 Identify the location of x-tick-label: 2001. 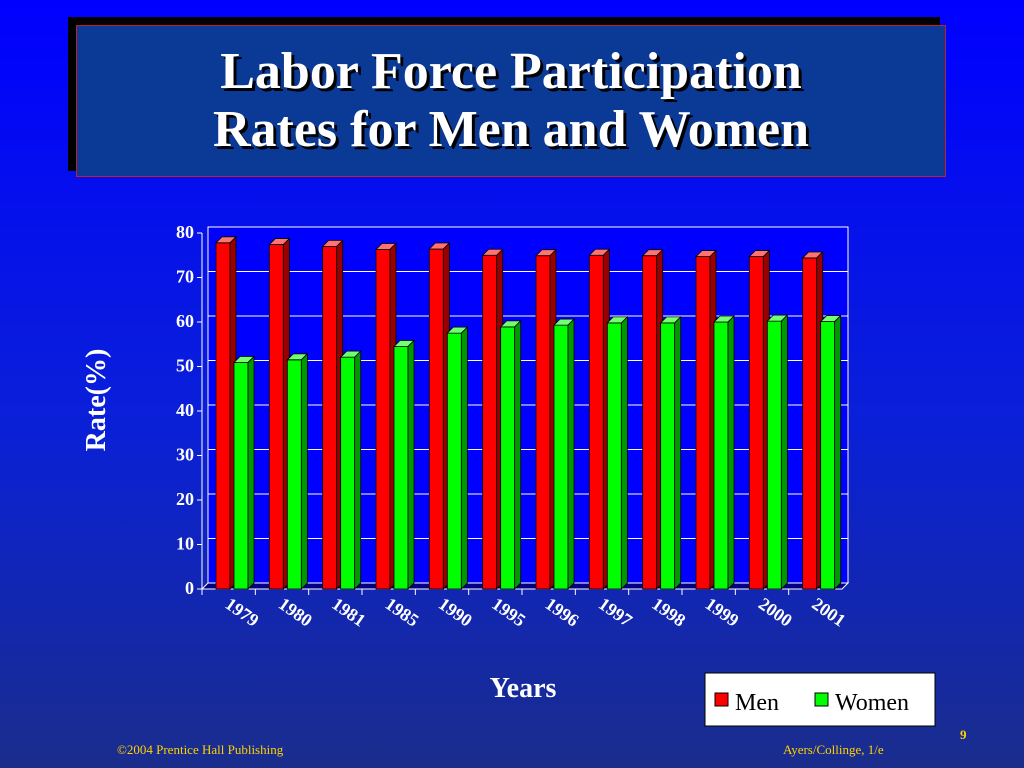
(828, 612).